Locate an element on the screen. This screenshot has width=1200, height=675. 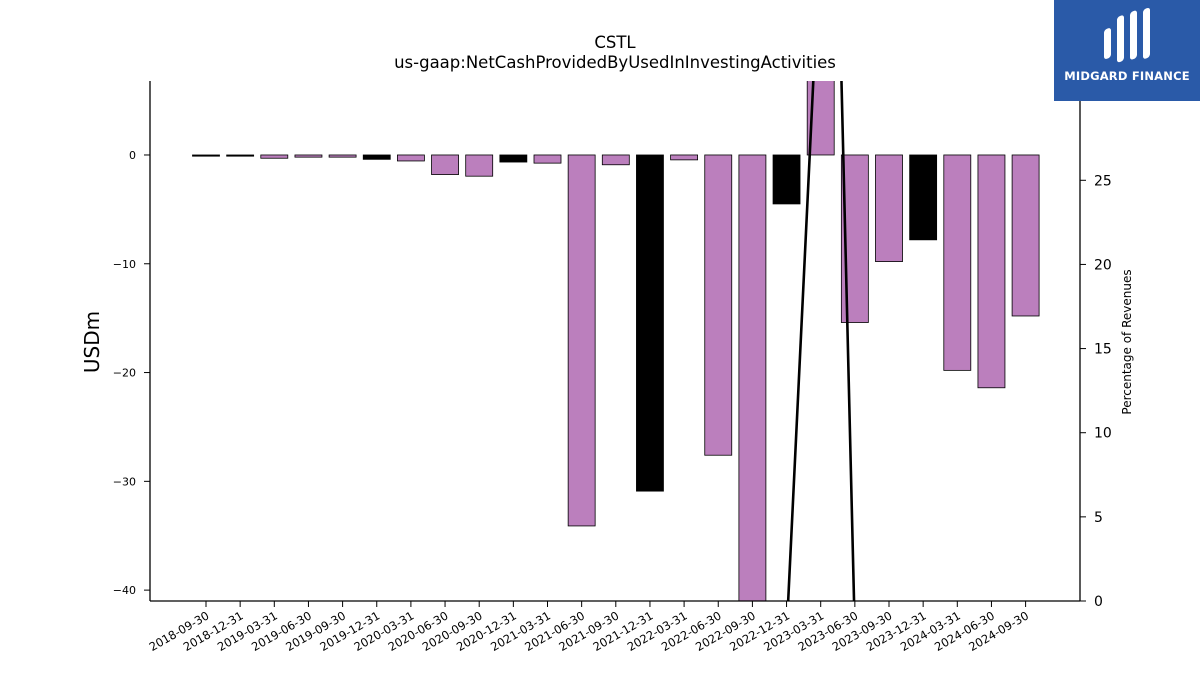
y2-tick-label: 5 is located at coordinates (1098, 518).